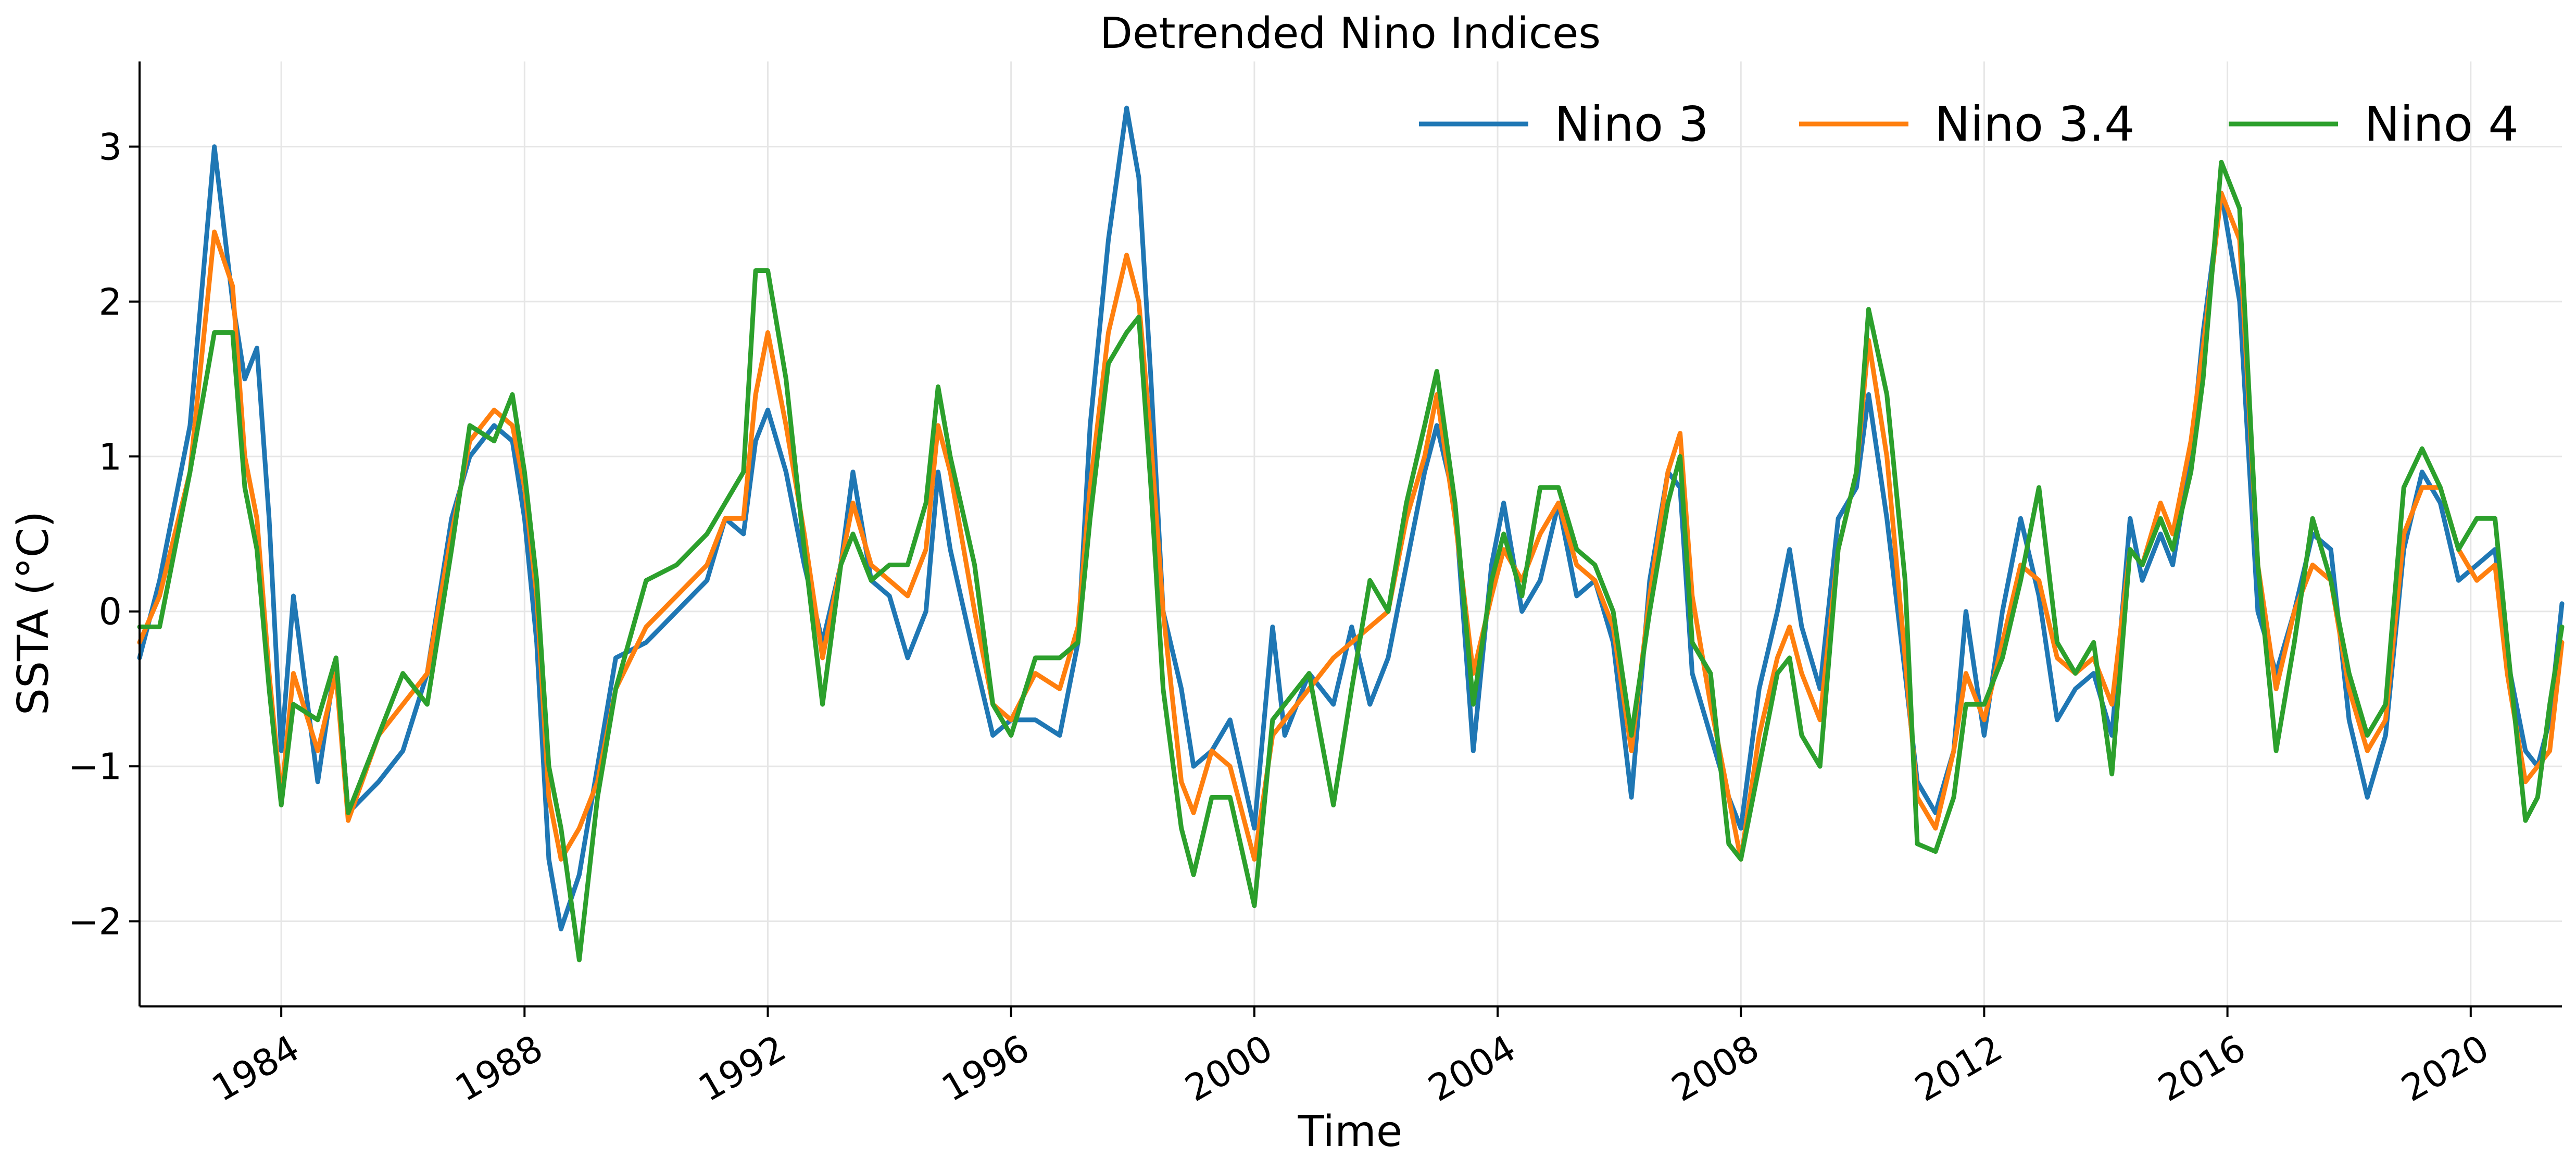  Describe the element at coordinates (2445, 1068) in the screenshot. I see `x-tick-label: 2020` at that location.